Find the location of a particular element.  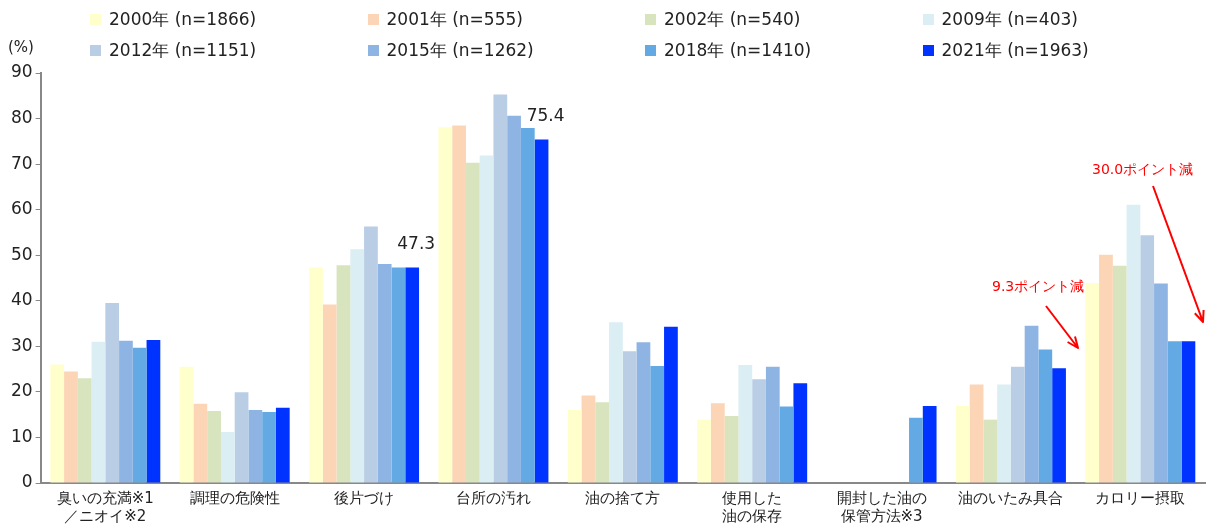

x-tick-label: 開封した油の保管方法※3 is located at coordinates (881, 506).